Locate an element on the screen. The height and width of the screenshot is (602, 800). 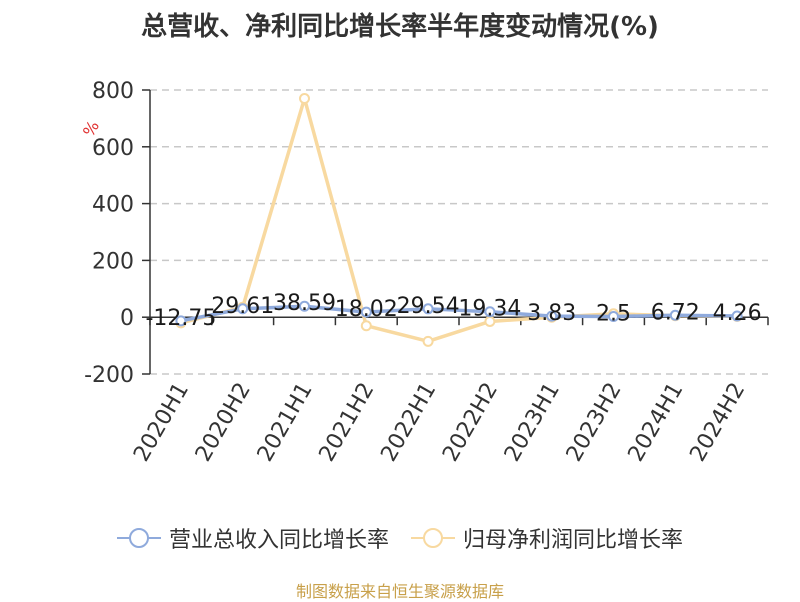
data-label: 6.72 is located at coordinates (675, 312).